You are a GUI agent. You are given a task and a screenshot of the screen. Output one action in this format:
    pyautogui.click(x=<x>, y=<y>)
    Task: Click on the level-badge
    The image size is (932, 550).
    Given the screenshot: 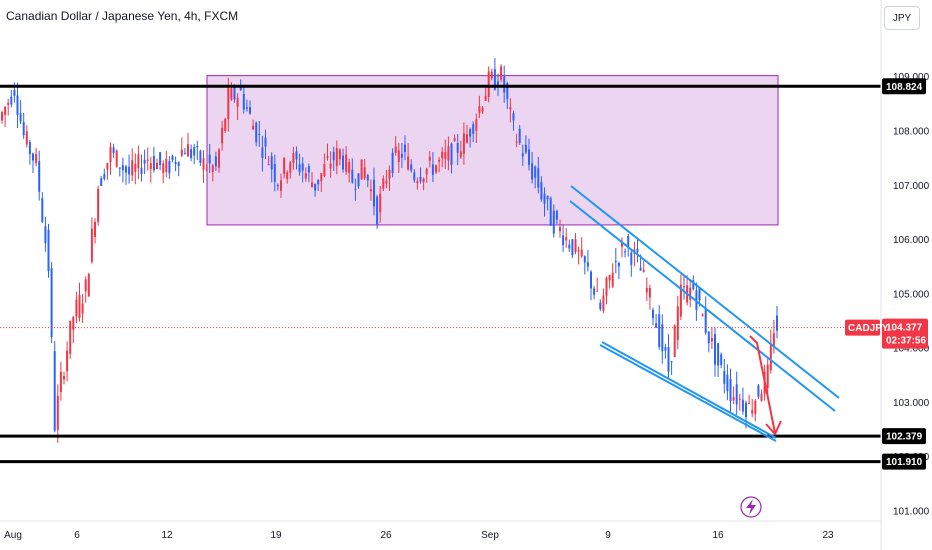 What is the action you would take?
    pyautogui.click(x=904, y=461)
    